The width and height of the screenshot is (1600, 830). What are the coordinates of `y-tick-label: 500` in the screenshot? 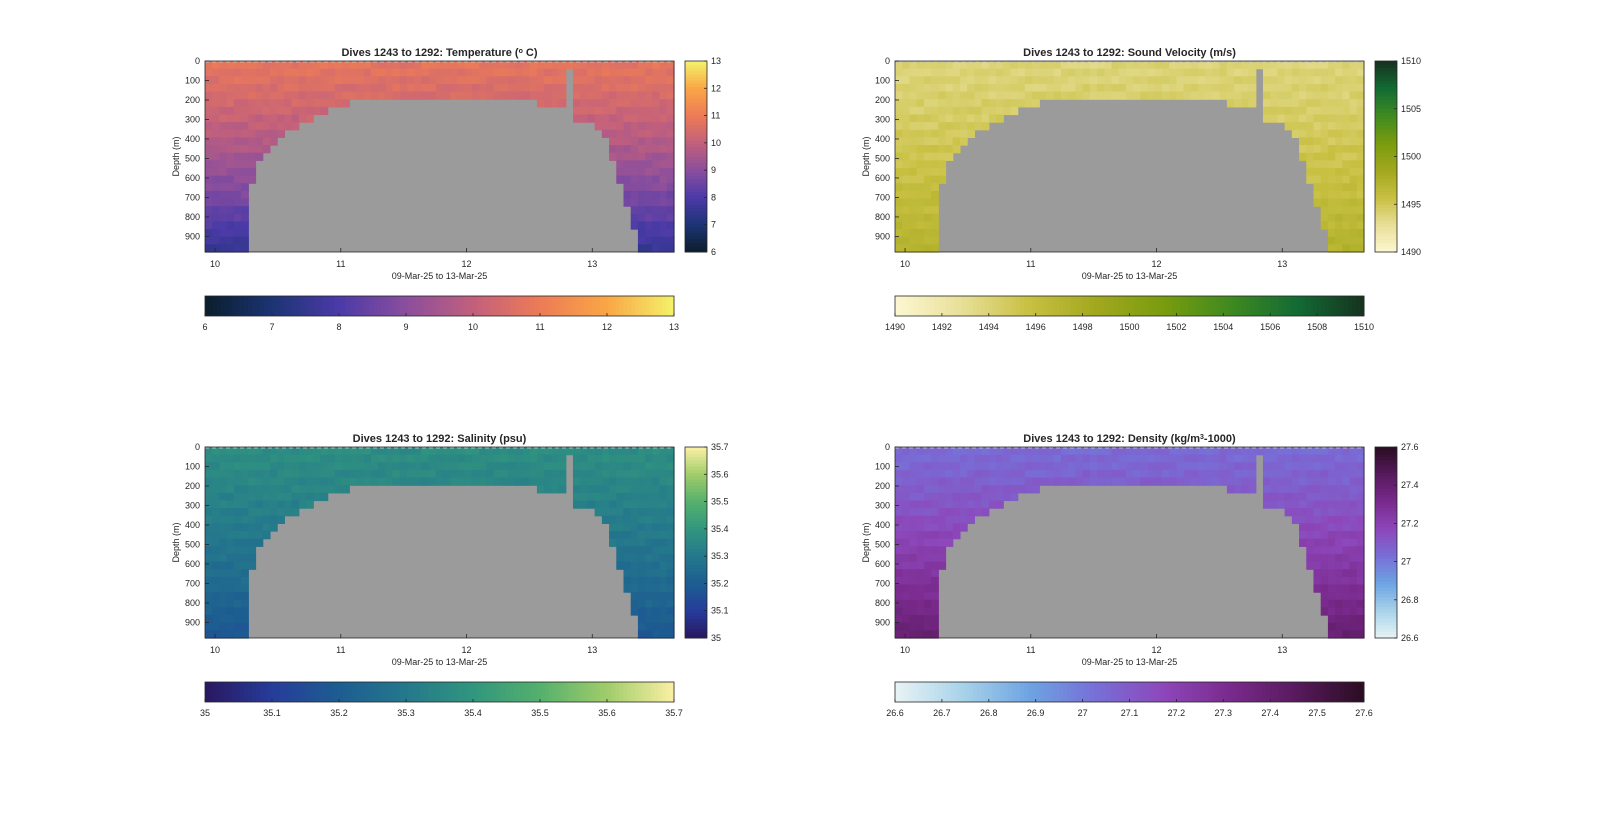 It's located at (192, 544).